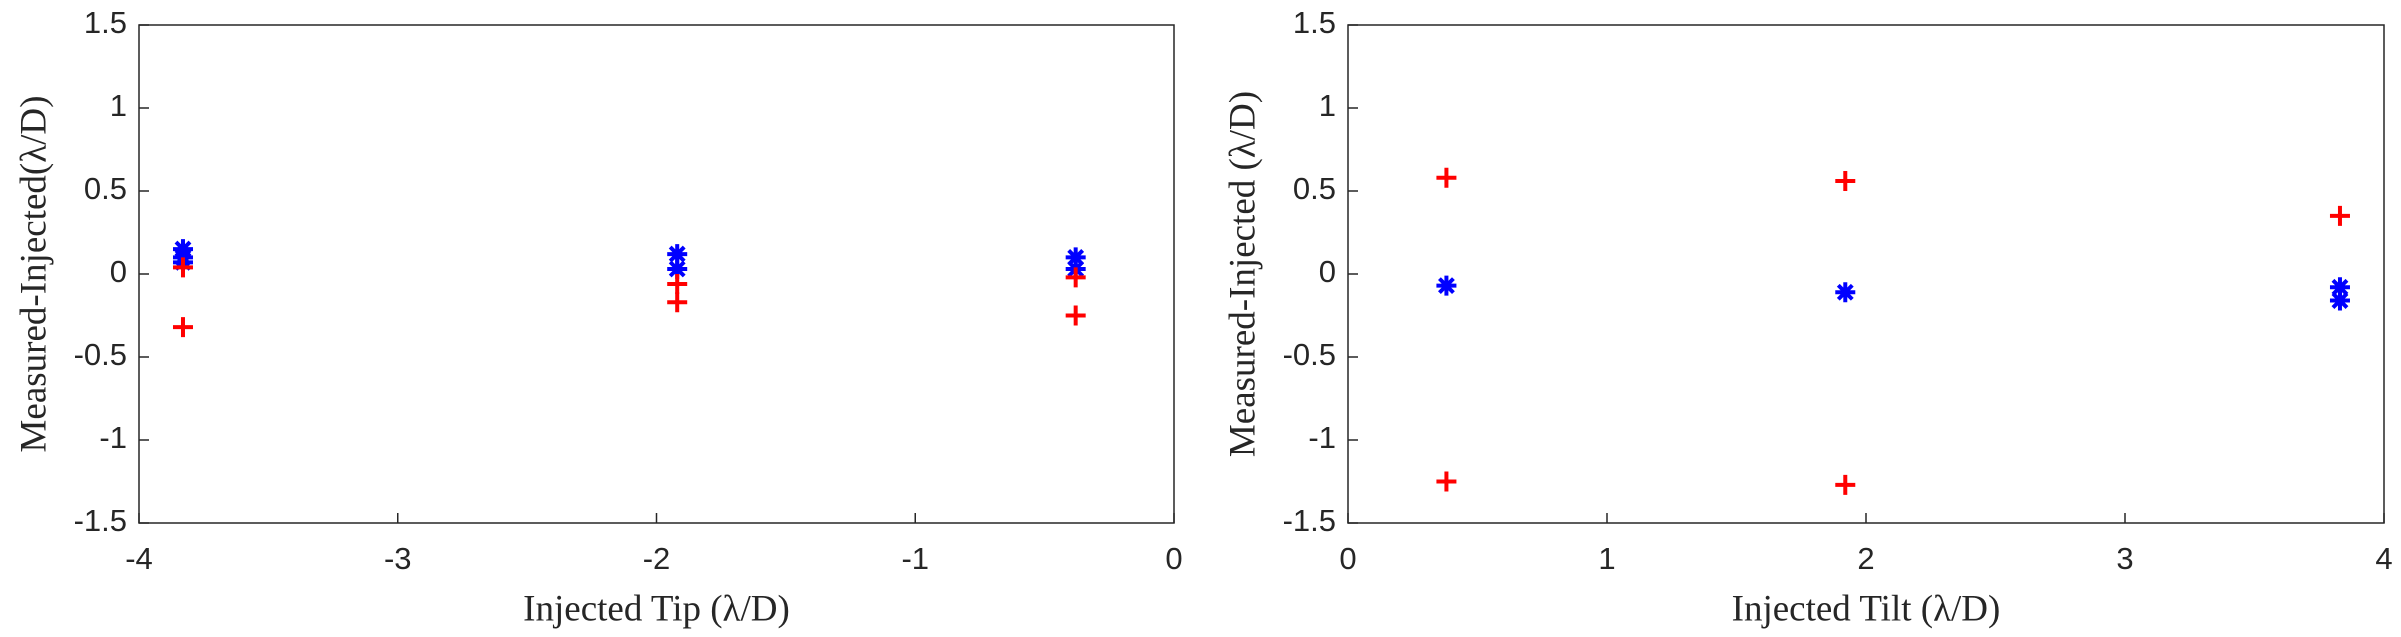  I want to click on x-axis-label: Injected Tilt (λ/D), so click(1866, 608).